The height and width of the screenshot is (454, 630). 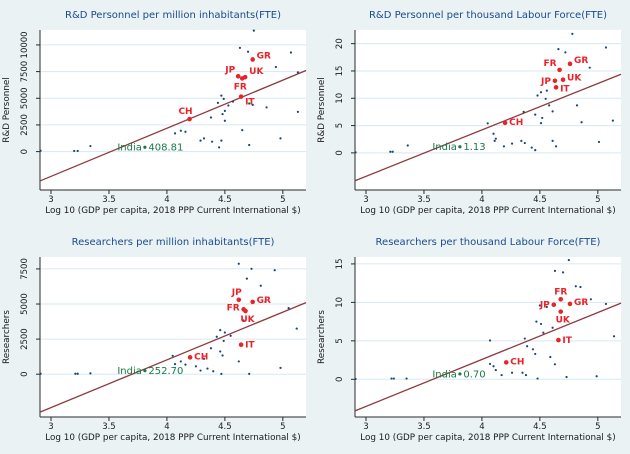 I want to click on country-label-jp: JP, so click(x=236, y=293).